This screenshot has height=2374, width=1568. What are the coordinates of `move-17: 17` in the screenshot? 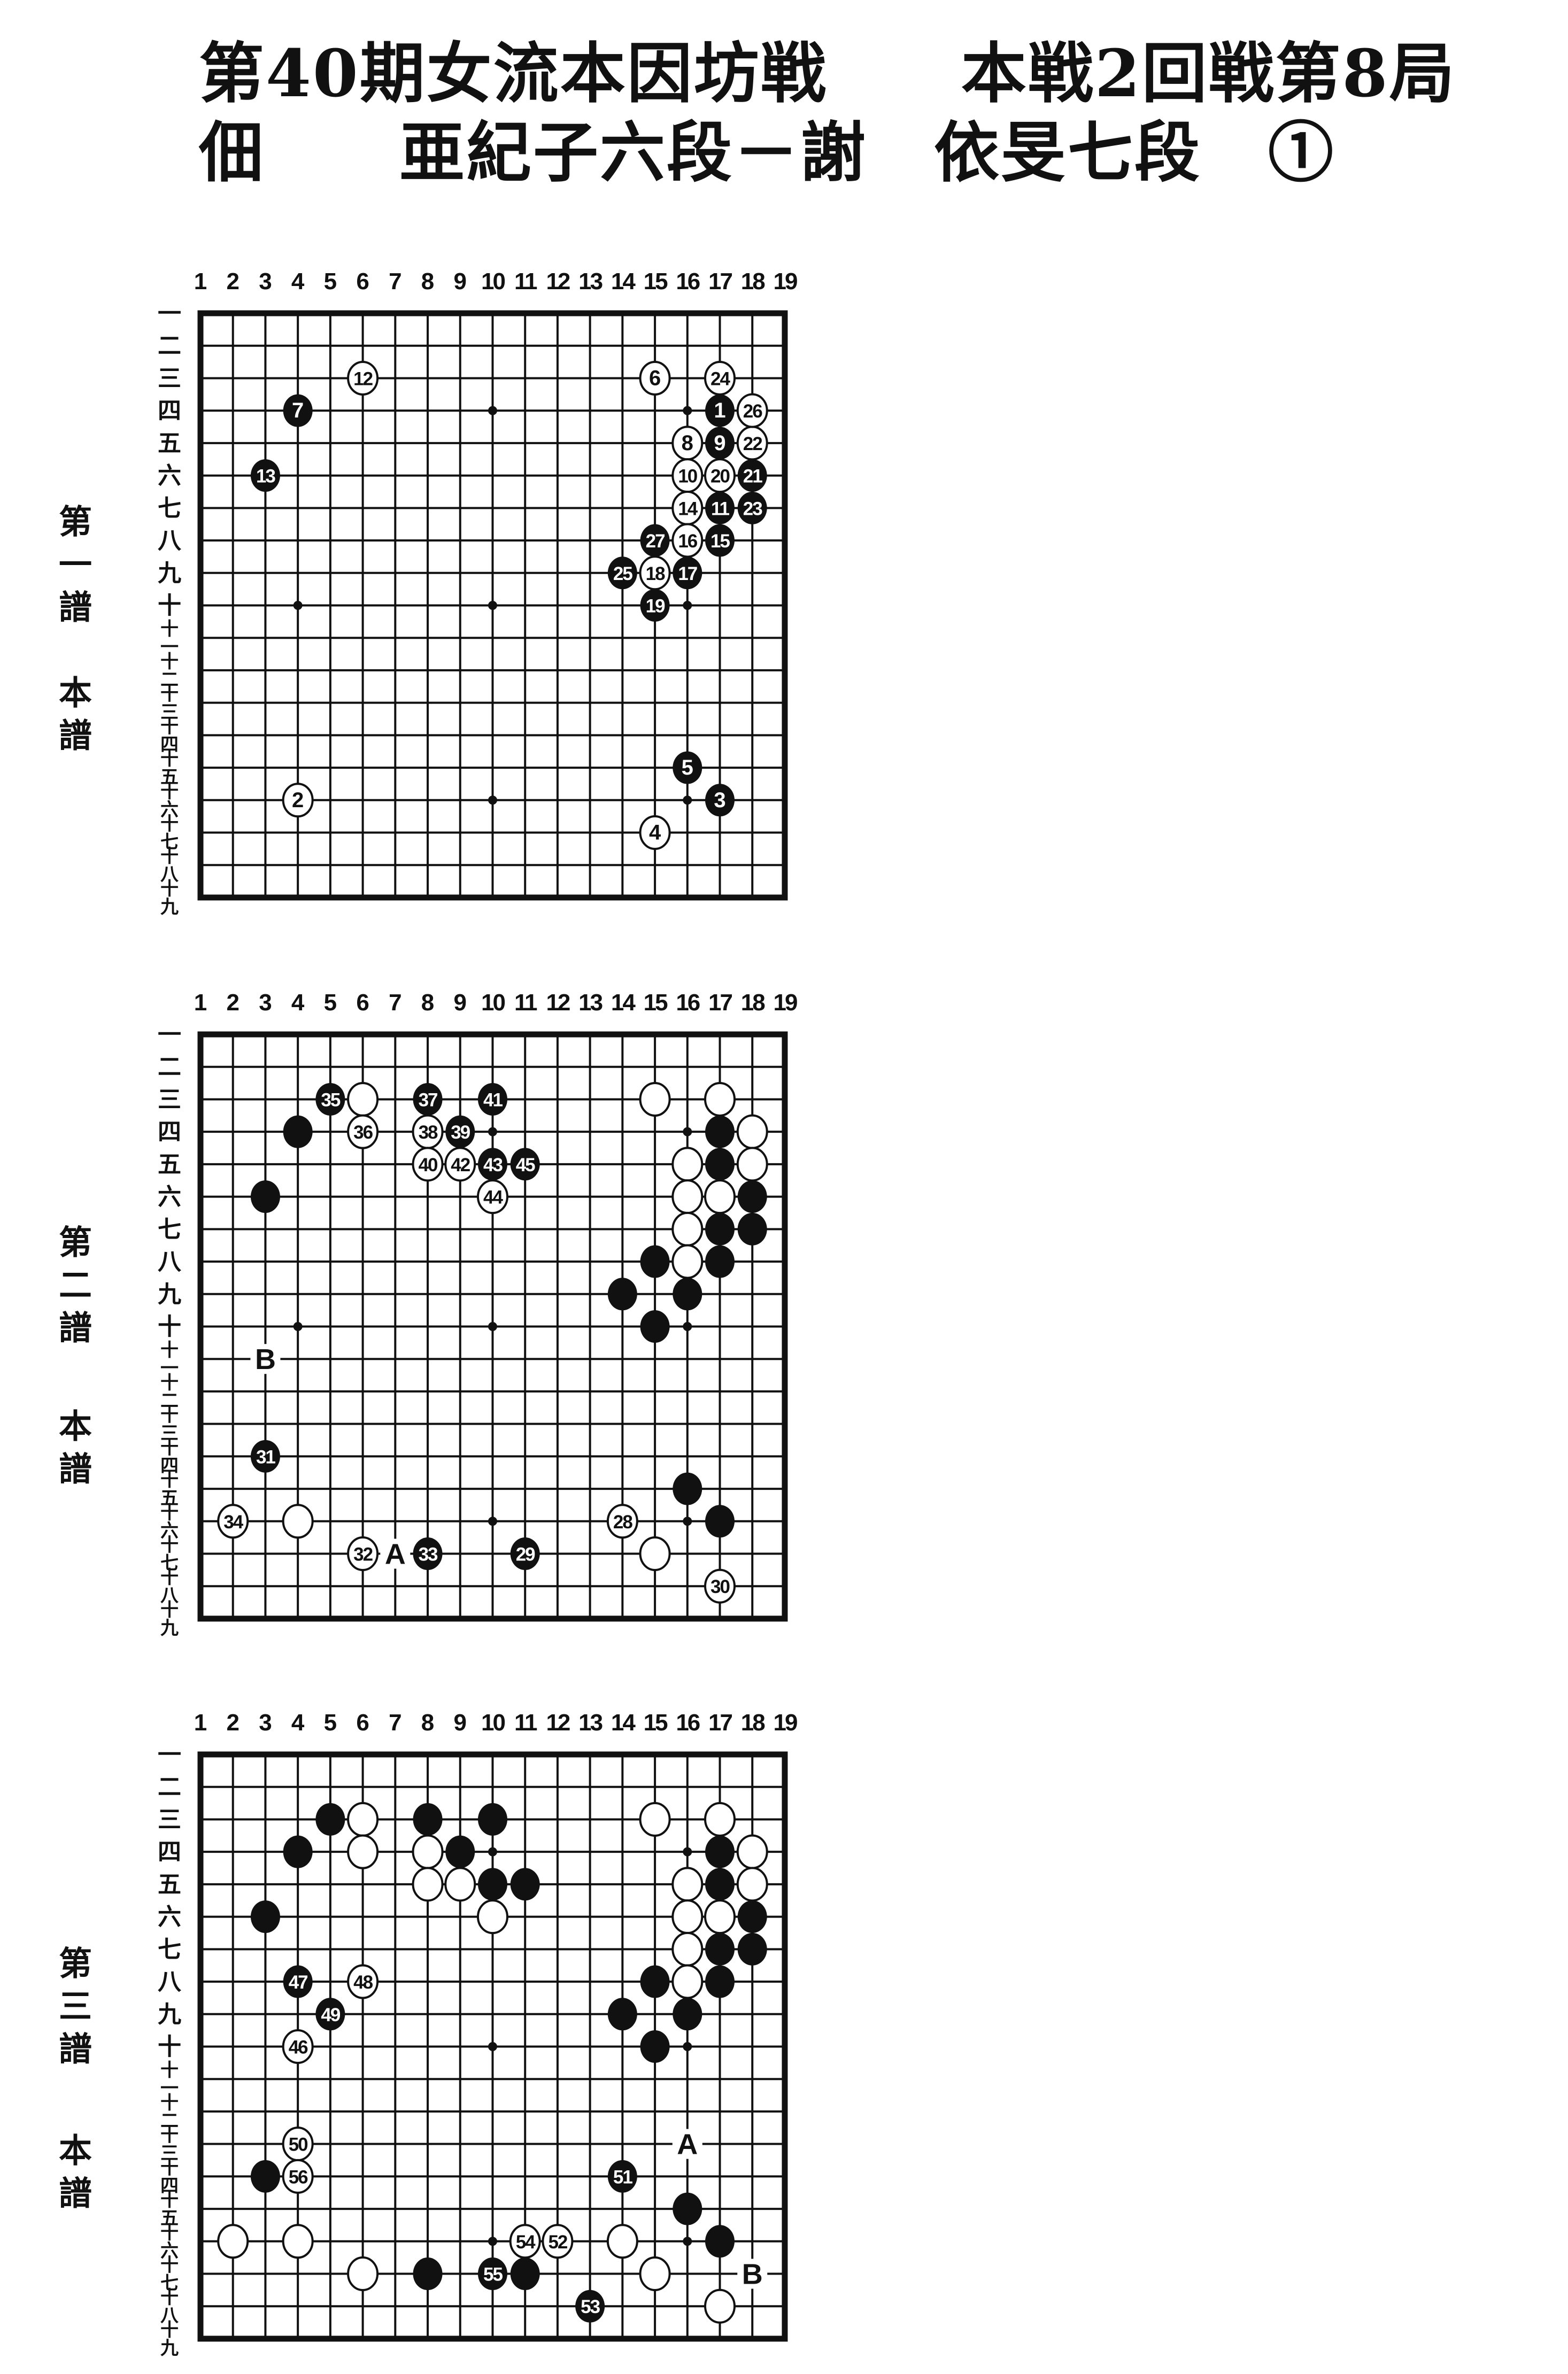 It's located at (687, 573).